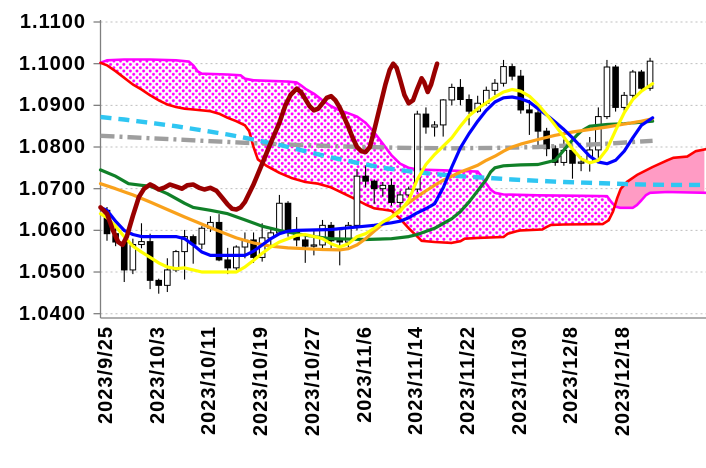 Image resolution: width=706 pixels, height=468 pixels. What do you see at coordinates (209, 380) in the screenshot?
I see `x-axis-label: 2023/10/11` at bounding box center [209, 380].